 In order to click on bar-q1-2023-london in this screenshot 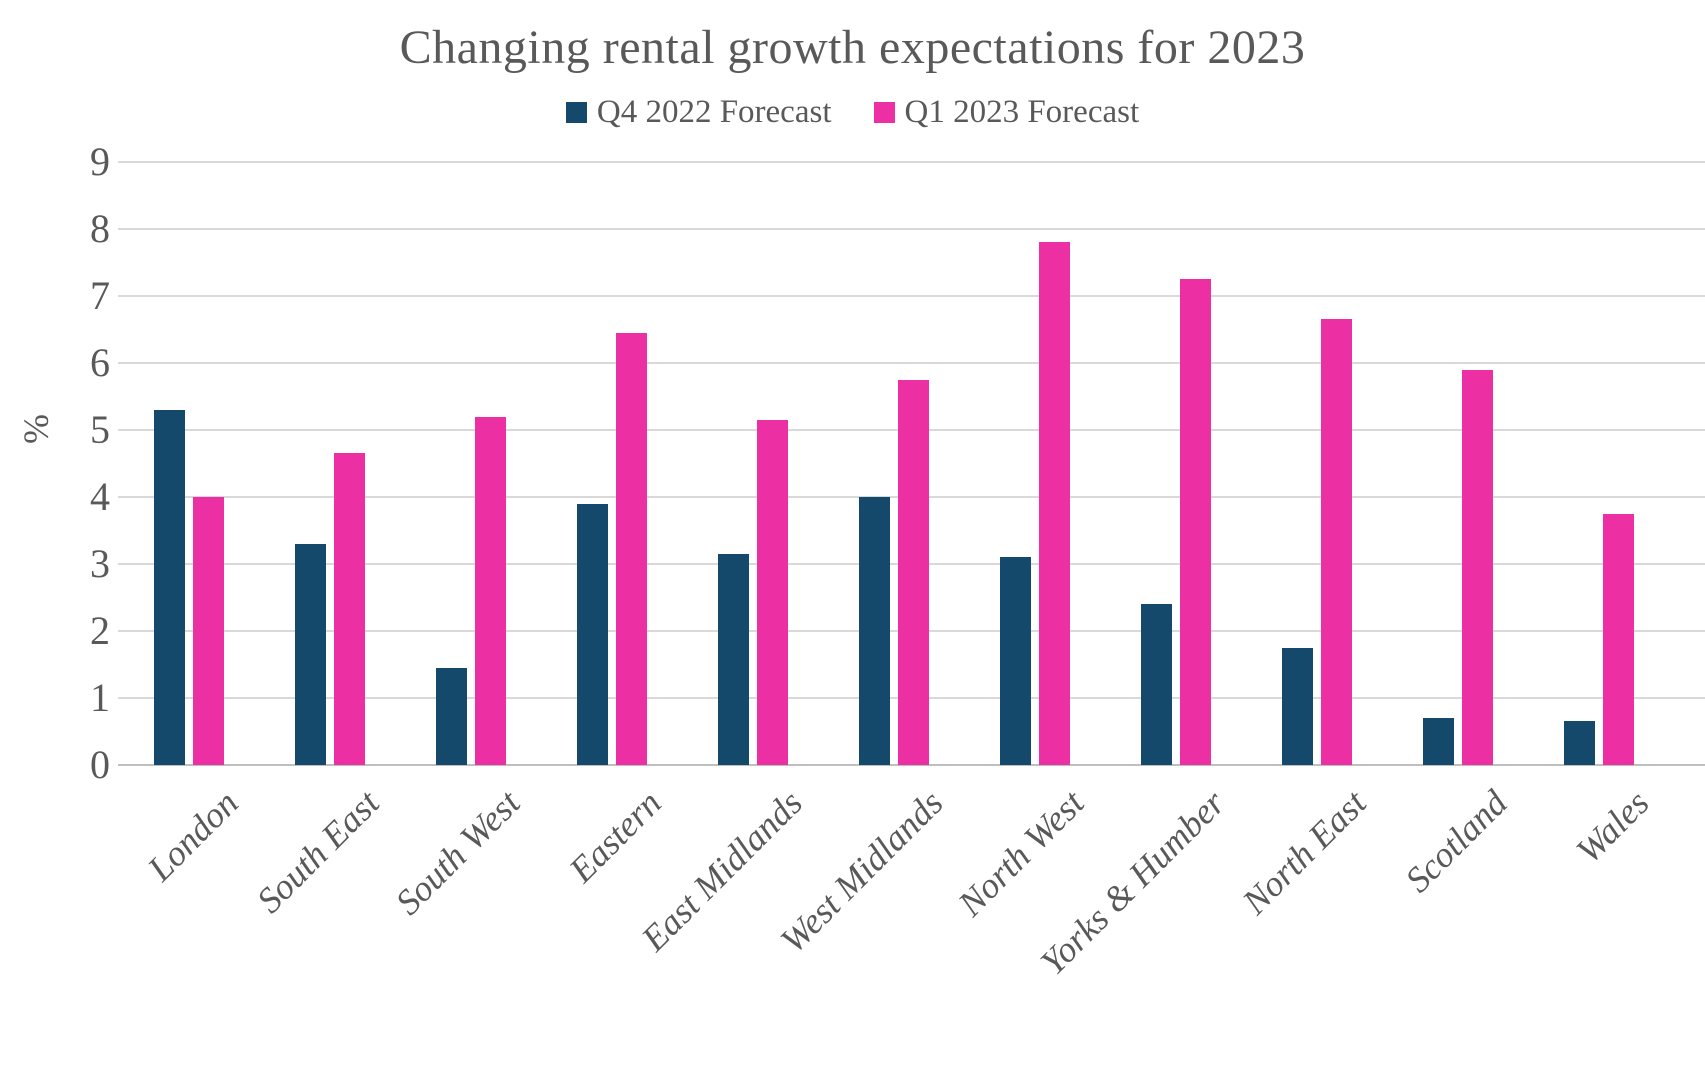, I will do `click(208, 631)`.